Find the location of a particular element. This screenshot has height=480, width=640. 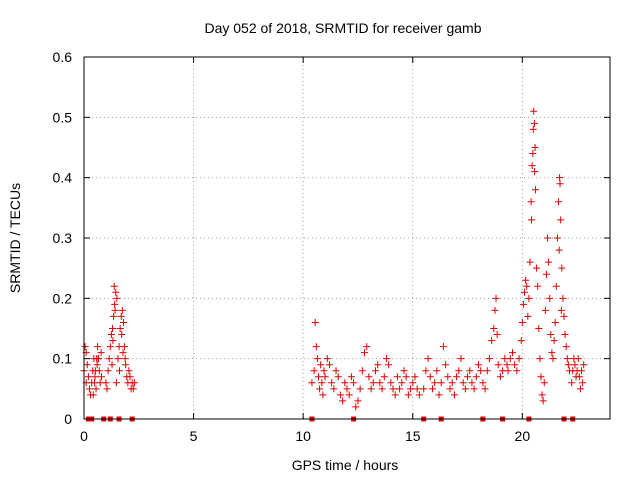

y-tick-label: 0.1 is located at coordinates (63, 359).